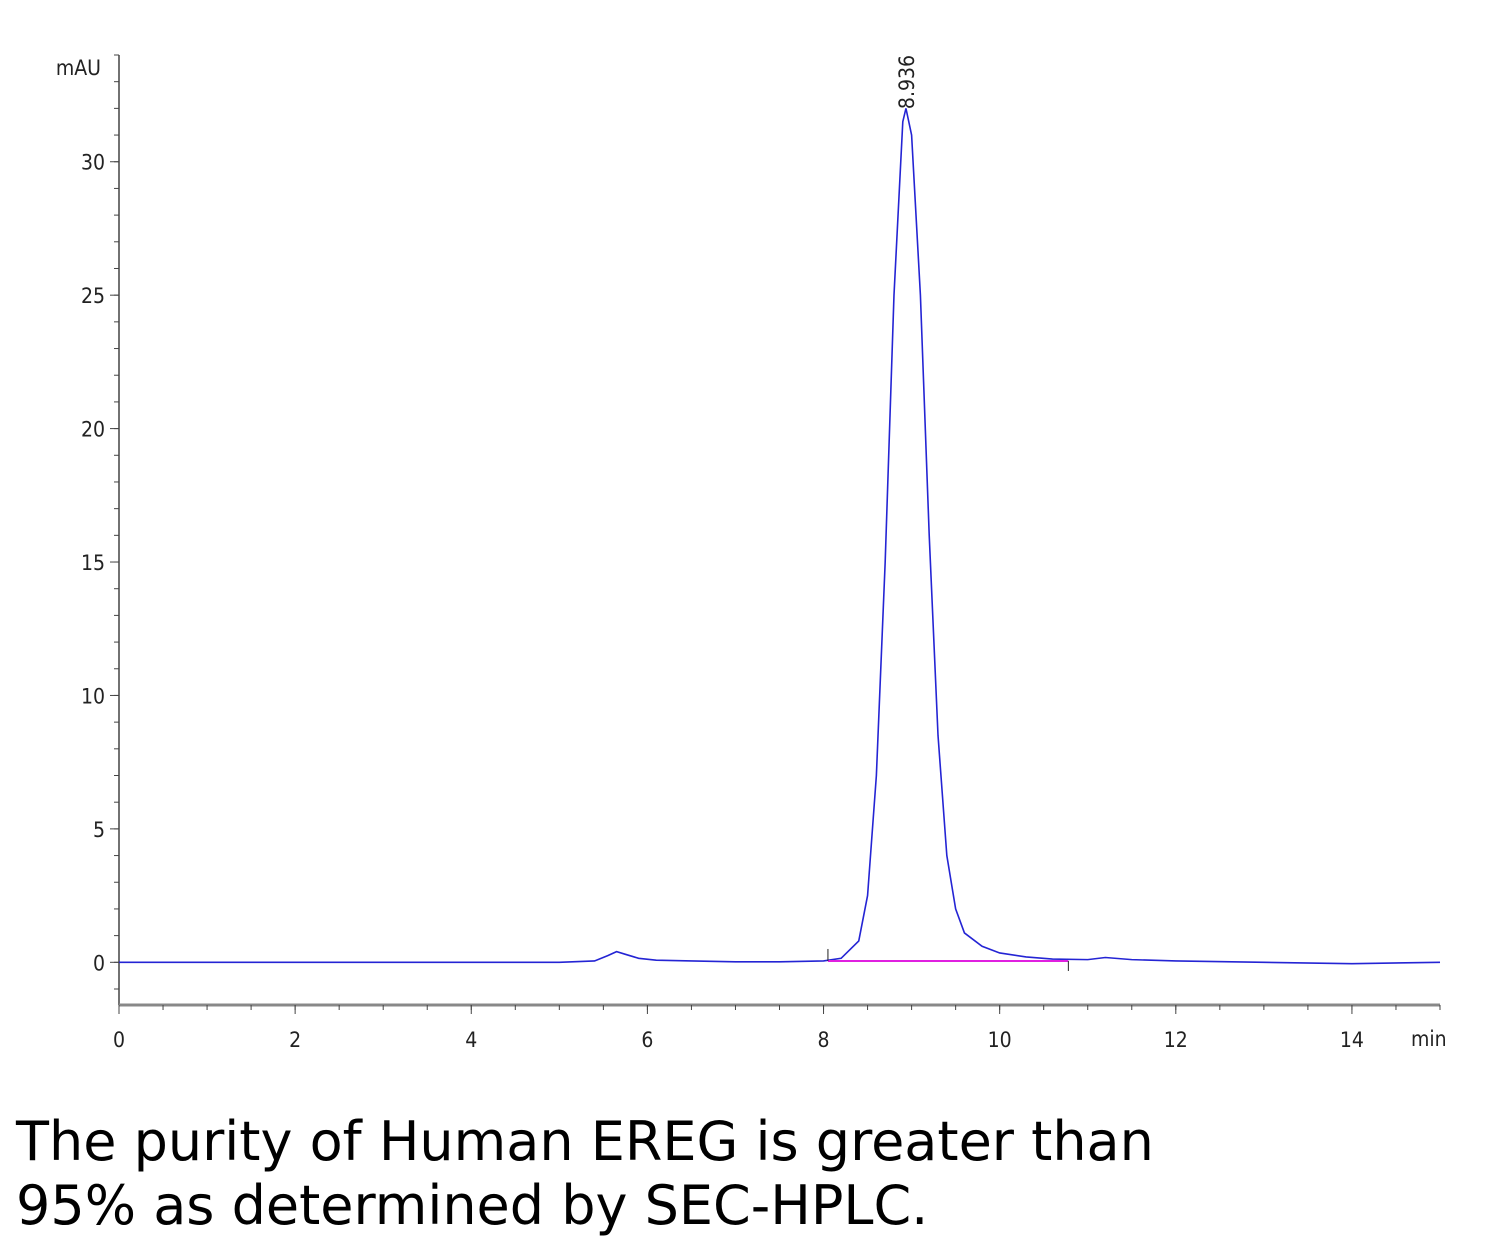  I want to click on y-tick-label: 0, so click(99, 963).